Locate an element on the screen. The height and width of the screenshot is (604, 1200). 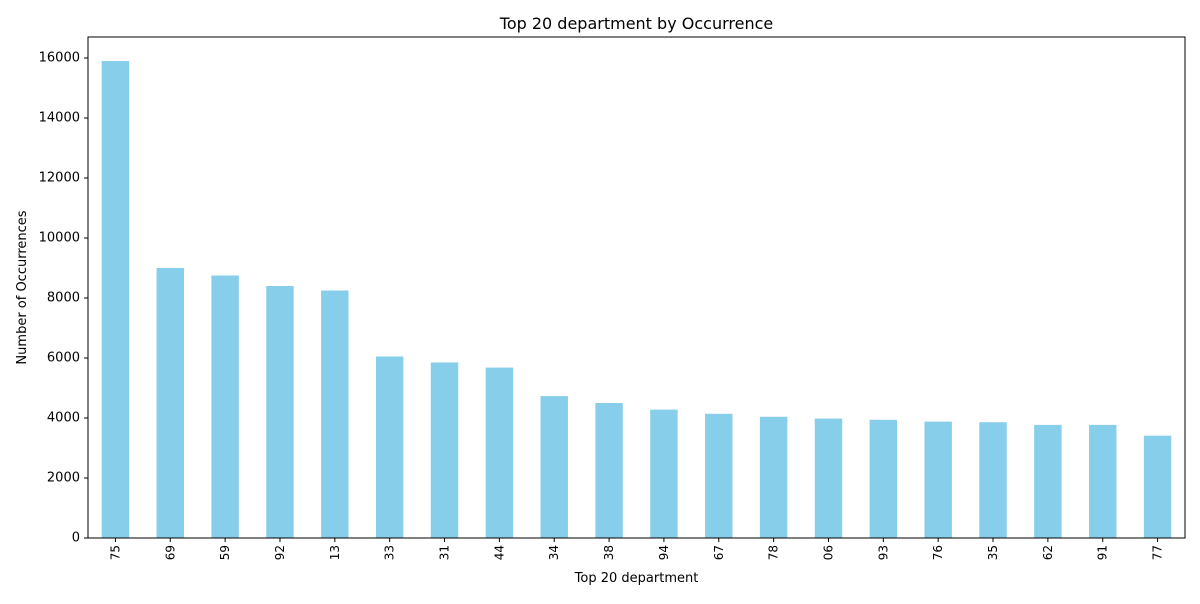
y-axis: 0 2000 4000 6000 8000 10000 12000 14000 16000 is located at coordinates (63, 298).